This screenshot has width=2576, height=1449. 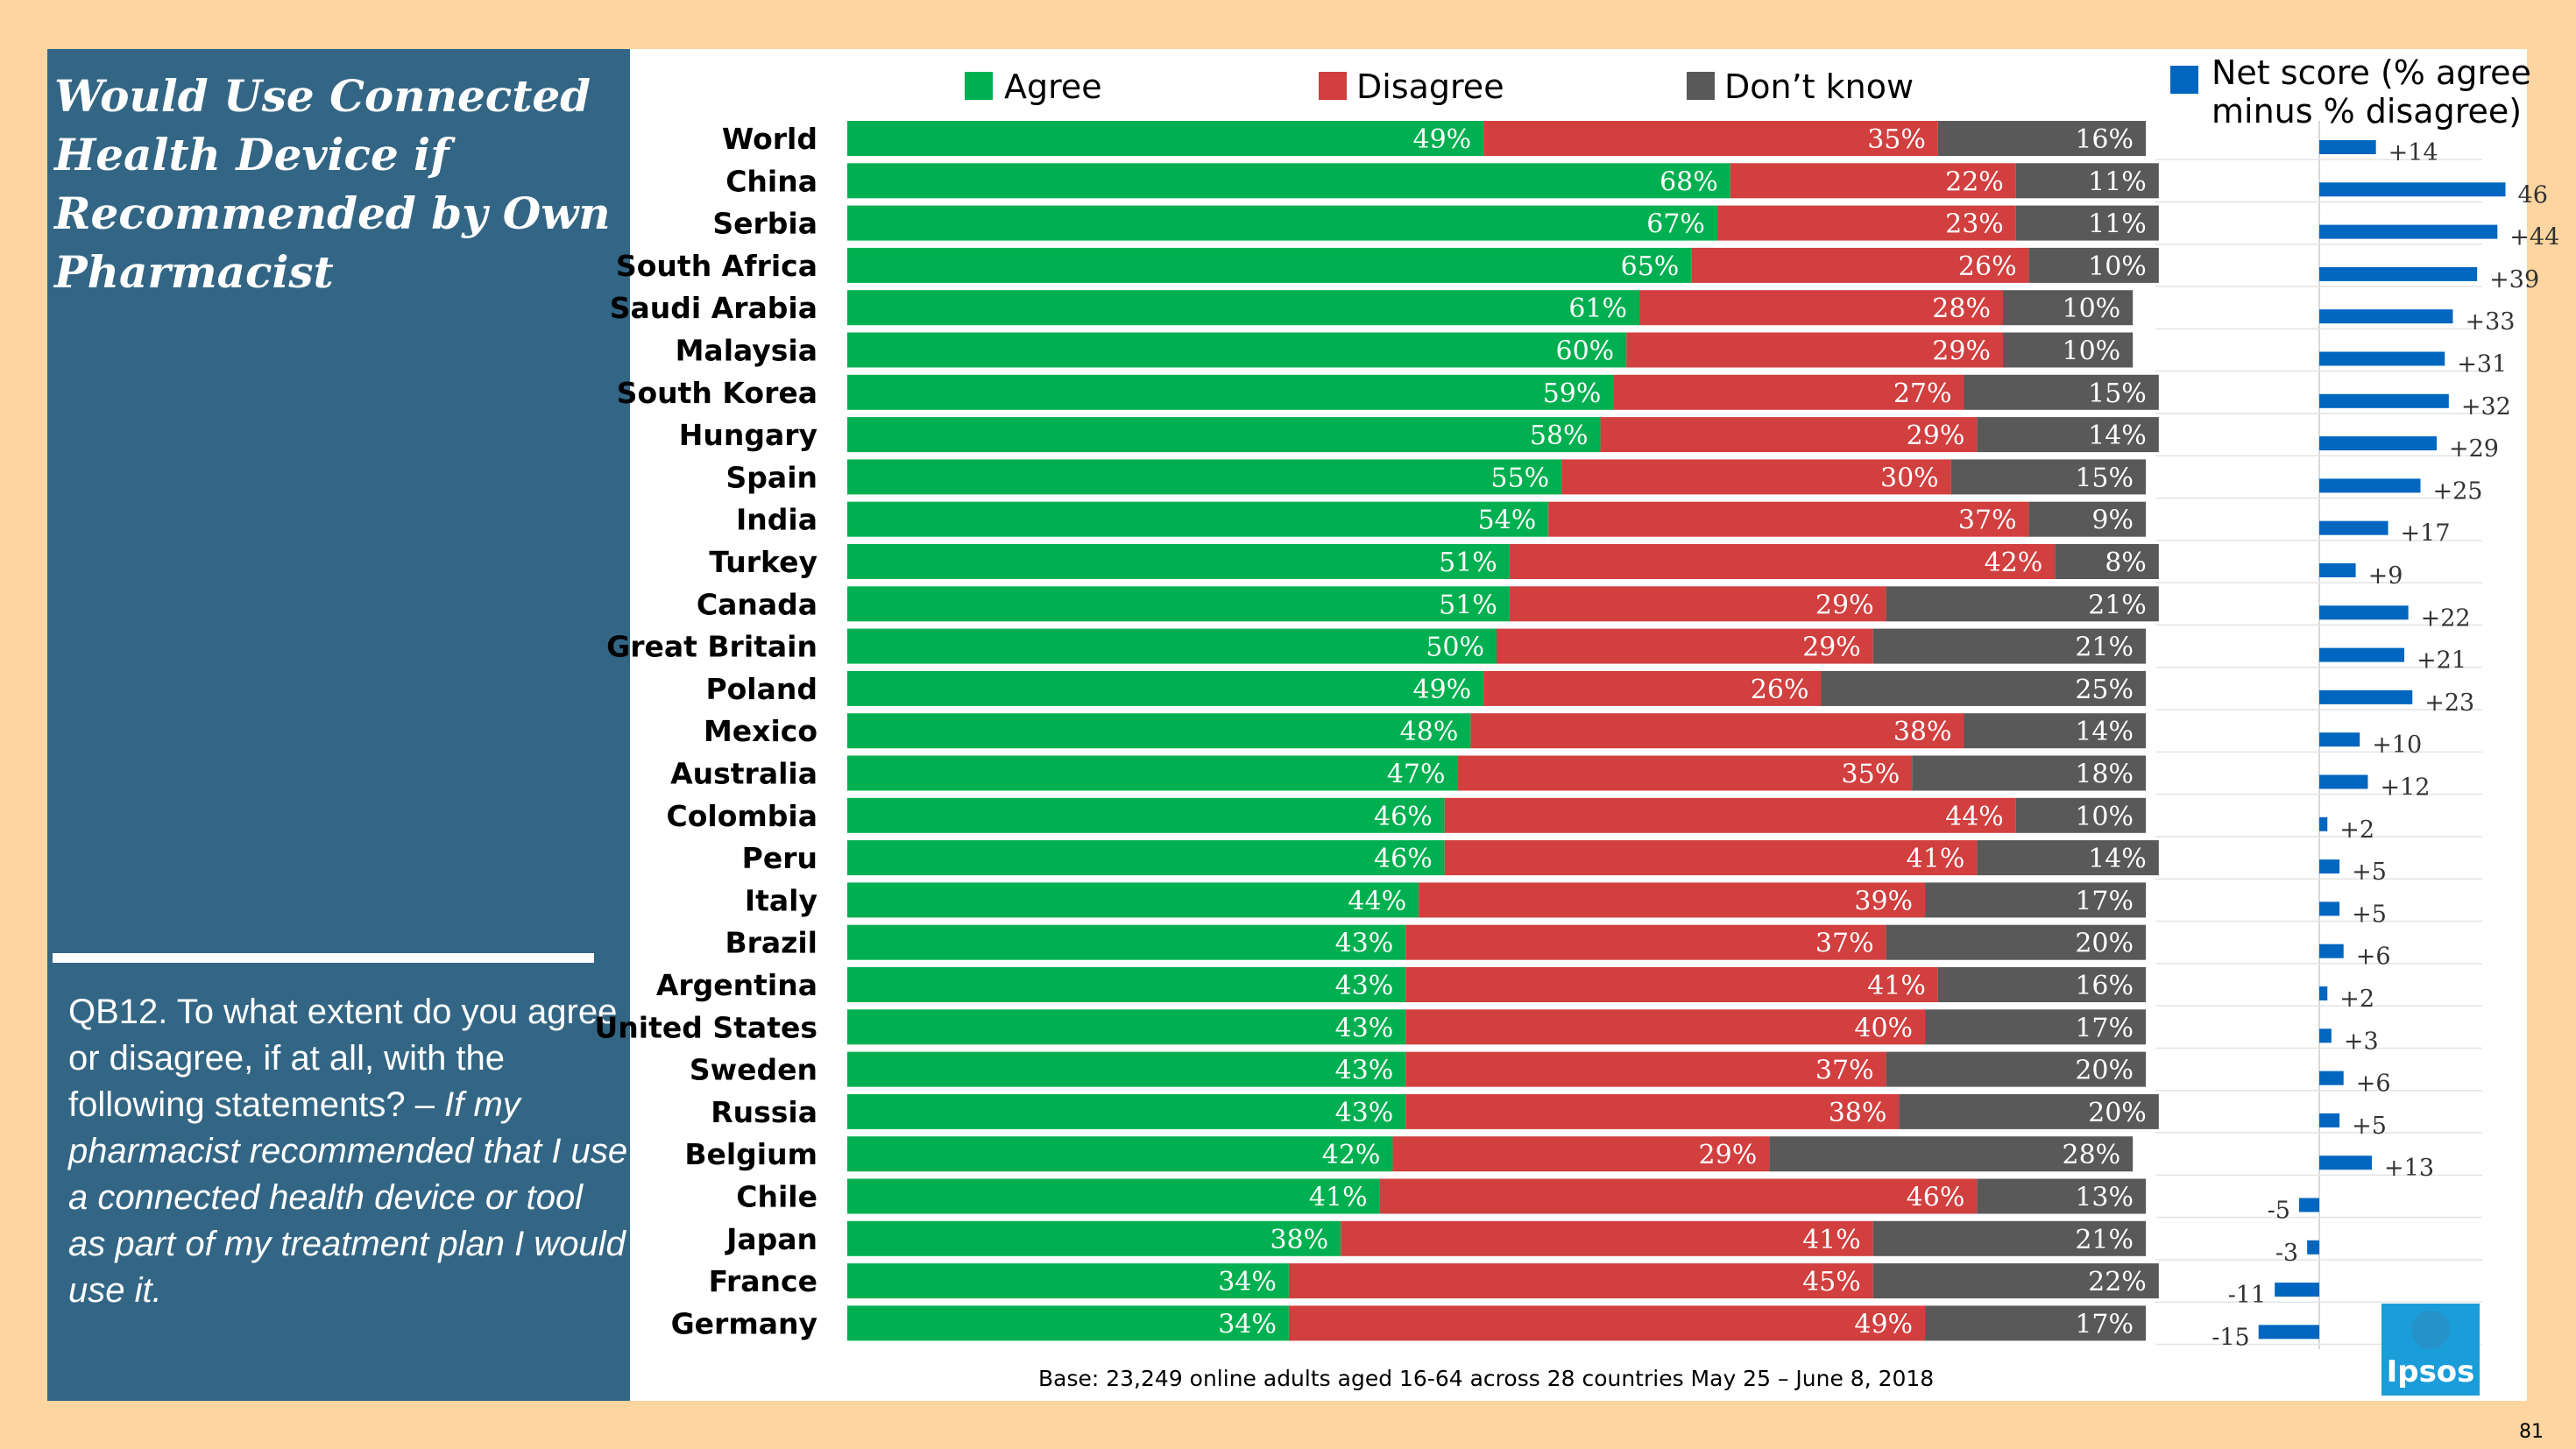 I want to click on bar-agree-india, so click(x=1198, y=519).